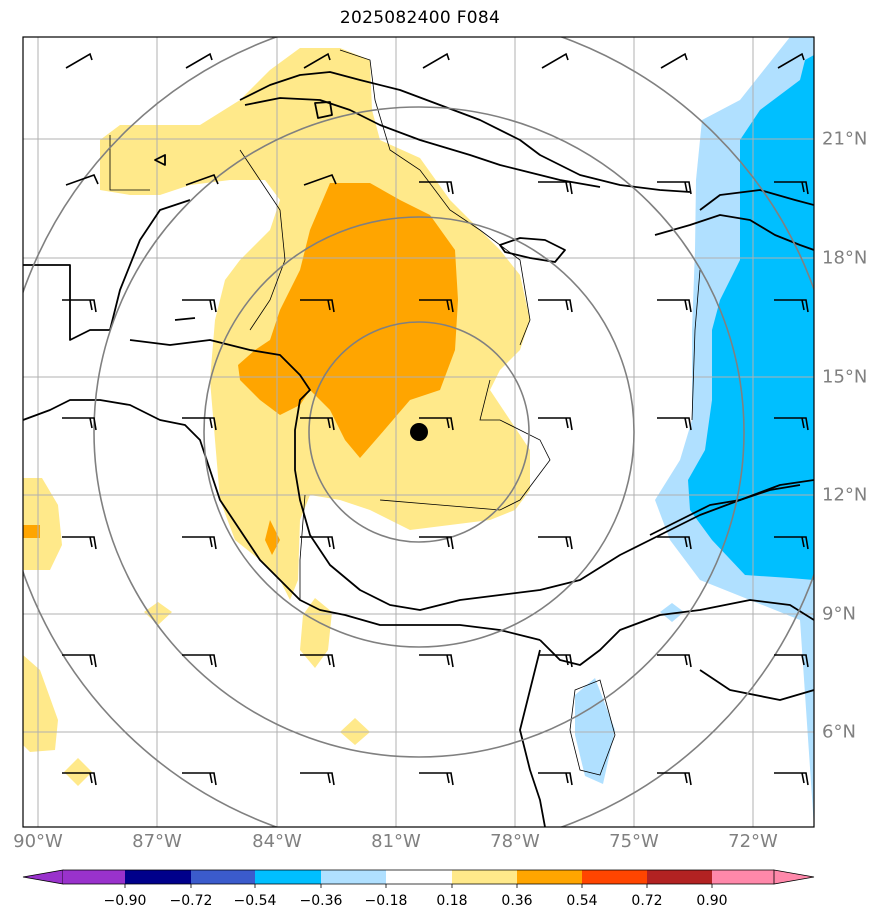 Image resolution: width=884 pixels, height=924 pixels. What do you see at coordinates (517, 901) in the screenshot?
I see `colorbar-tick-label: 0.36` at bounding box center [517, 901].